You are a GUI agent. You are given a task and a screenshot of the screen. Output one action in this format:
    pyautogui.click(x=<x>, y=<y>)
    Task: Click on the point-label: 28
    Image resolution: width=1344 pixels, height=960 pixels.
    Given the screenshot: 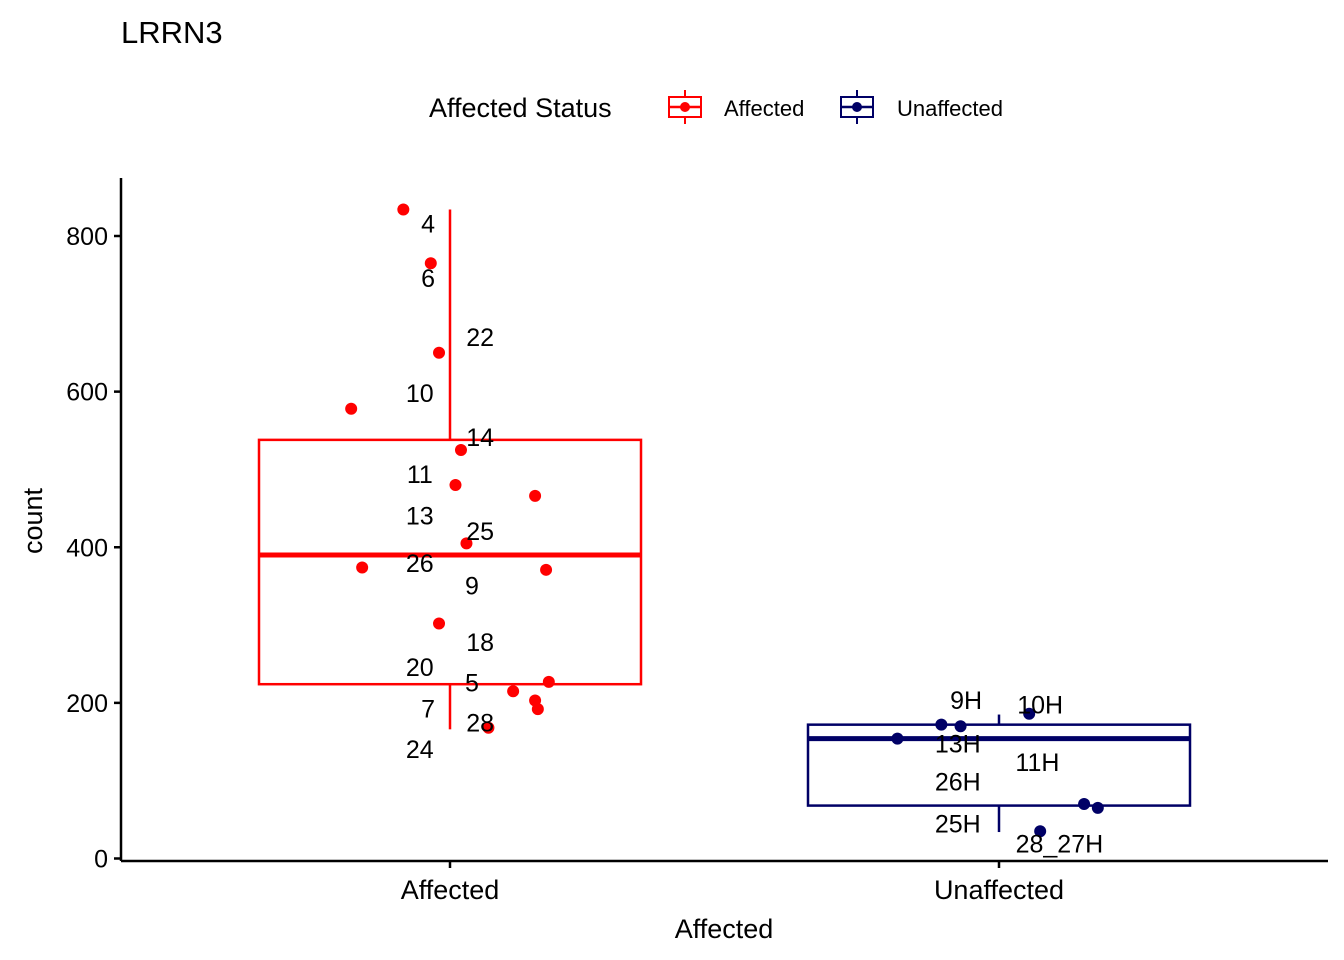 What is the action you would take?
    pyautogui.click(x=480, y=723)
    